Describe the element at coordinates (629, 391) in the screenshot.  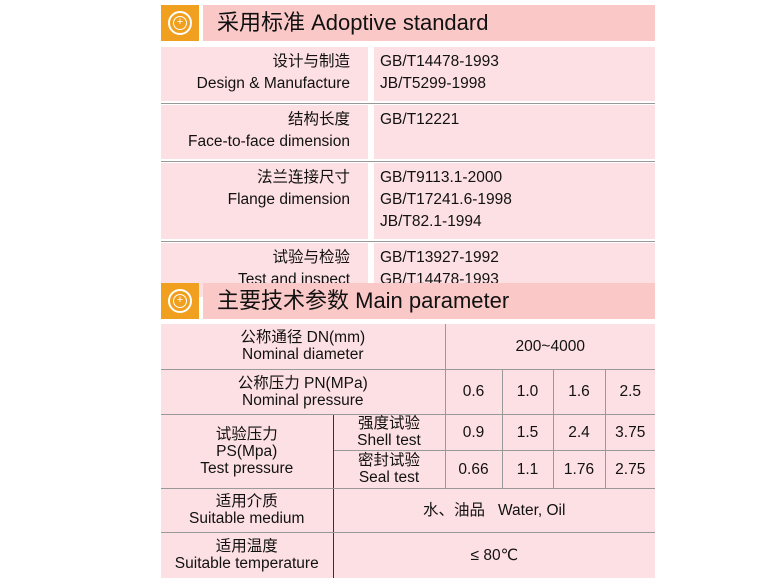
I see `value-cell: 2.5` at that location.